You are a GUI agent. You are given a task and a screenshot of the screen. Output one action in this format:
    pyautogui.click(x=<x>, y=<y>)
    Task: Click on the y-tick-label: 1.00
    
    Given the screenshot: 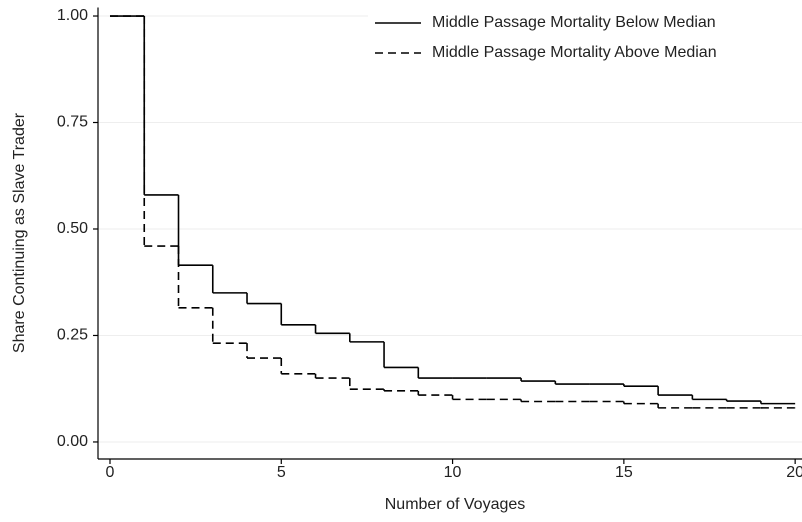 What is the action you would take?
    pyautogui.click(x=72, y=15)
    